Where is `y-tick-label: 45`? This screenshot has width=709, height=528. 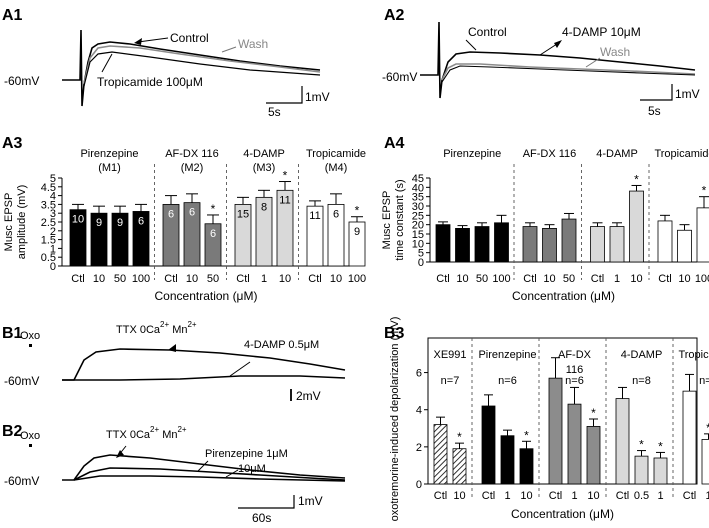 y-tick-label: 45 is located at coordinates (418, 179).